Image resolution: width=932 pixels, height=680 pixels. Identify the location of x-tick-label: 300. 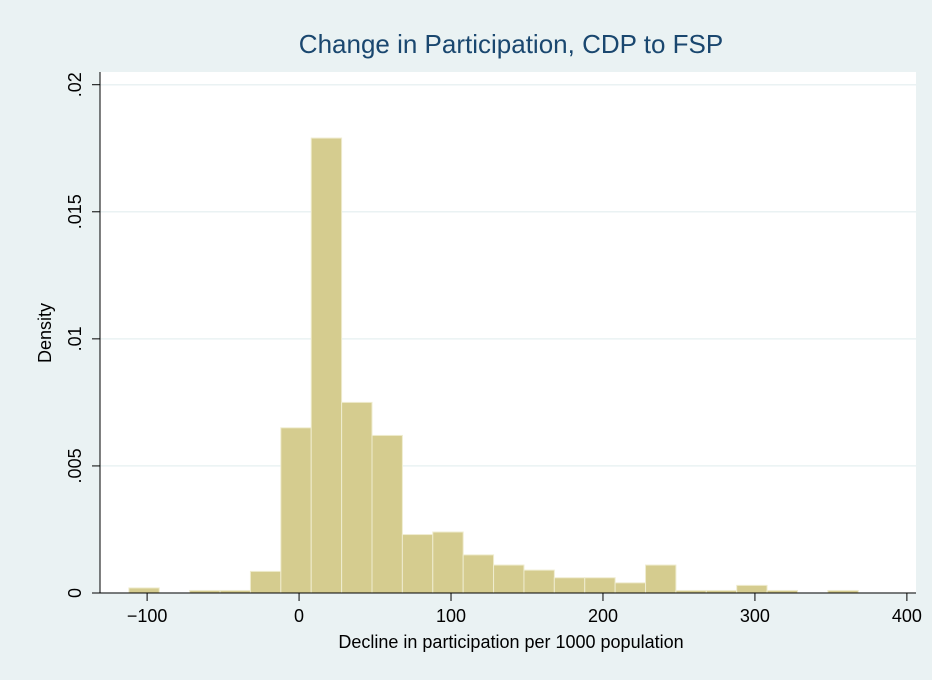
(755, 616).